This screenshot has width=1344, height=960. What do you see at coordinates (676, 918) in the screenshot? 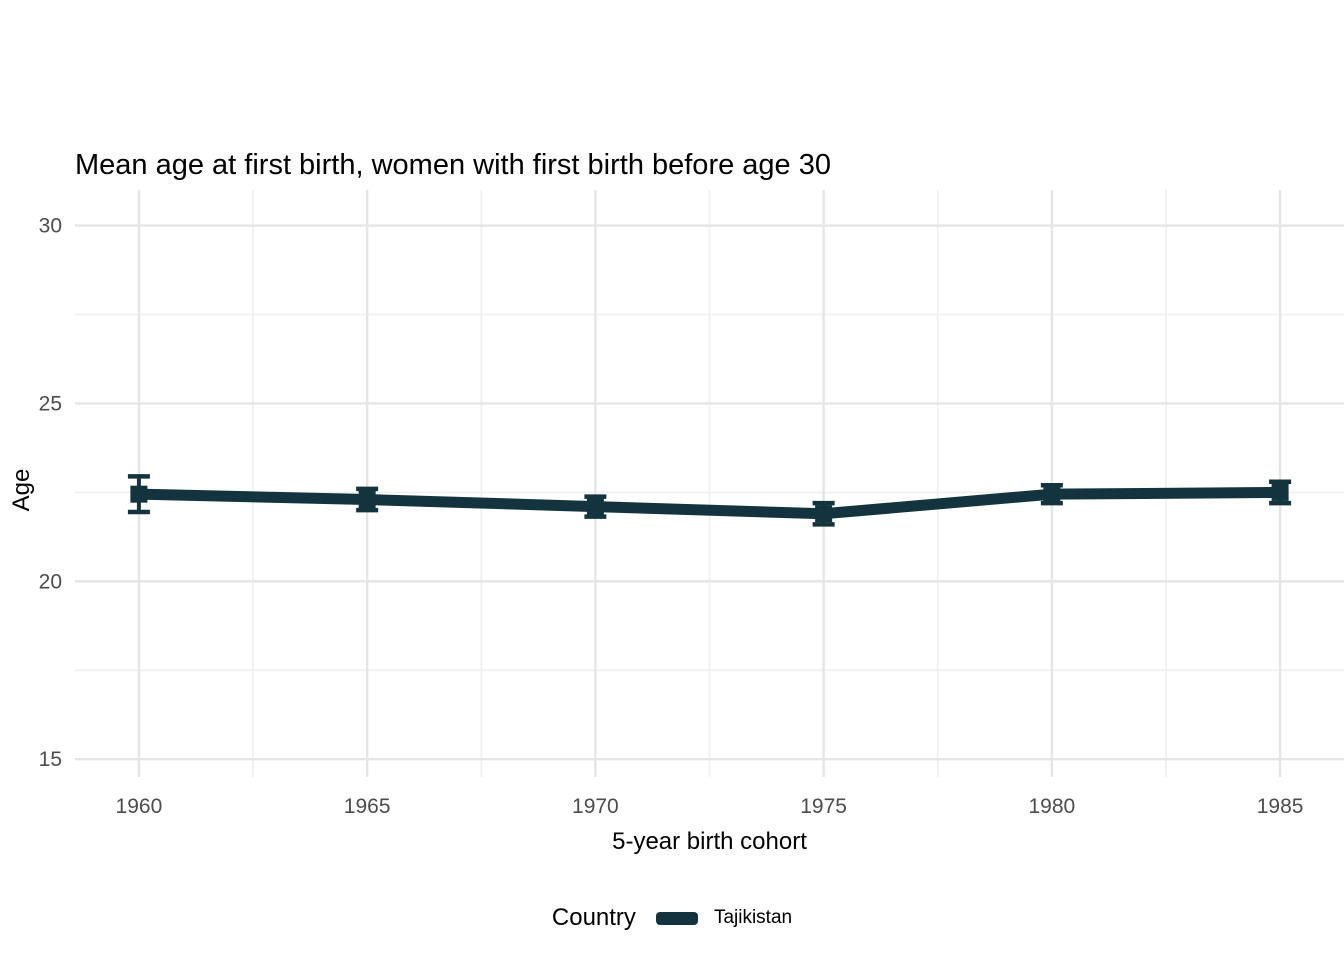
I see `legend-swatch` at bounding box center [676, 918].